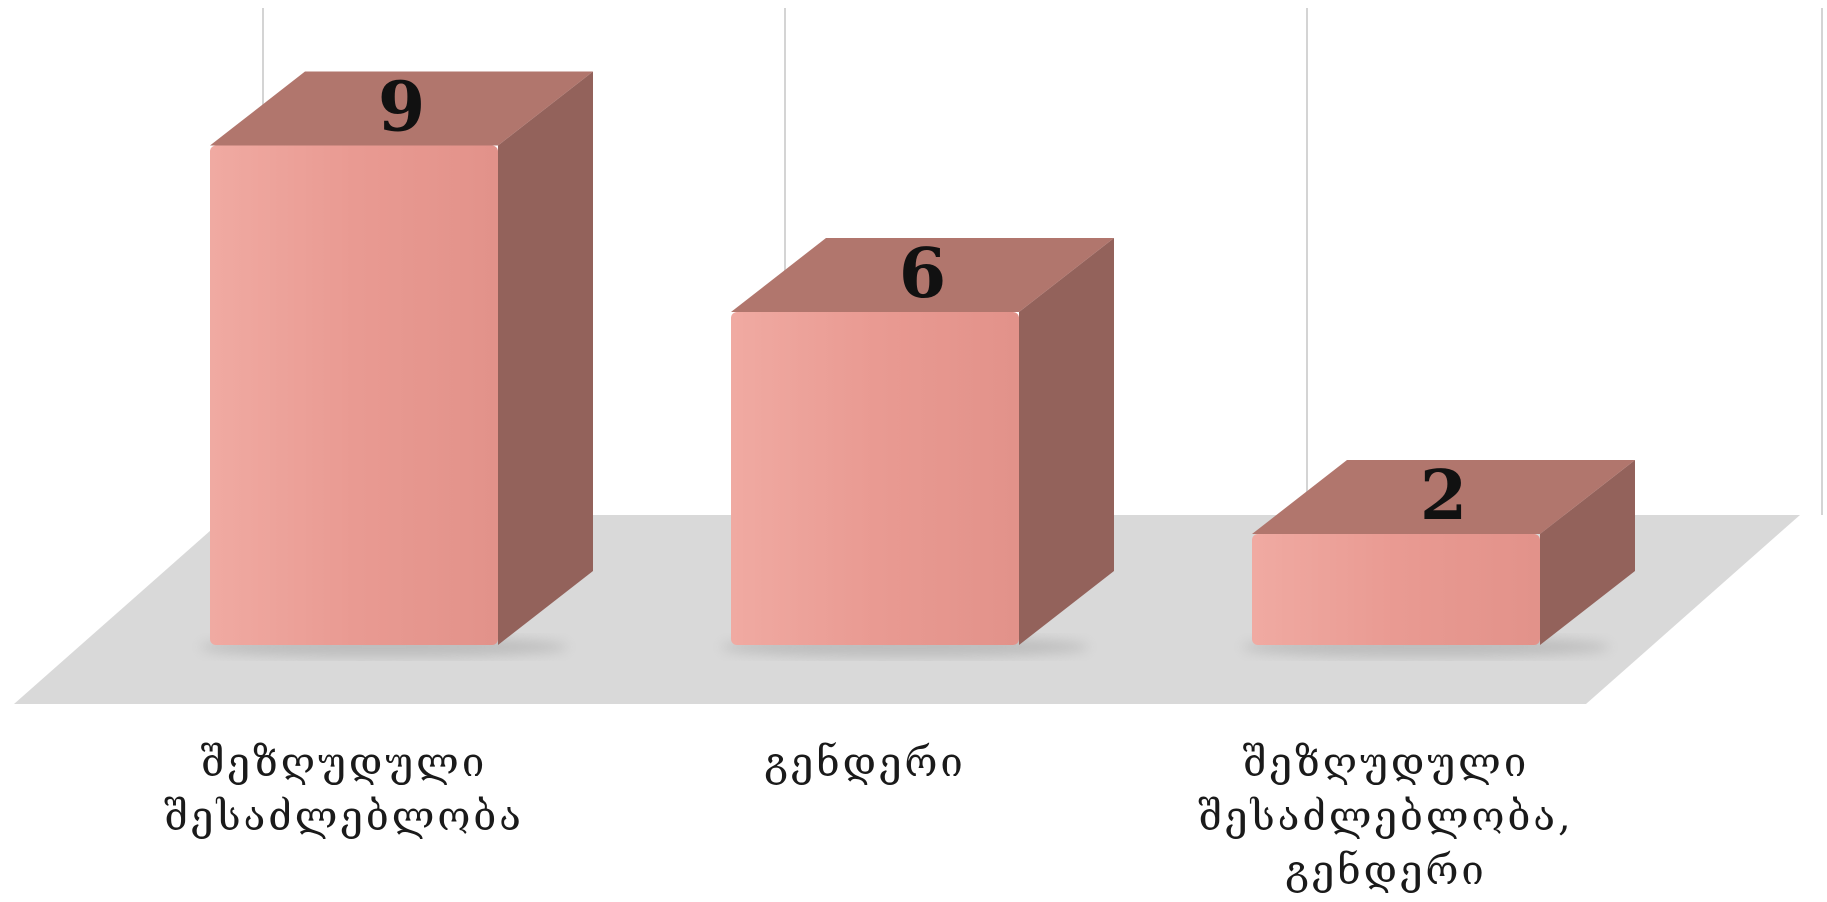  I want to click on category-label-line: შესაძლებლობა, so click(344, 817).